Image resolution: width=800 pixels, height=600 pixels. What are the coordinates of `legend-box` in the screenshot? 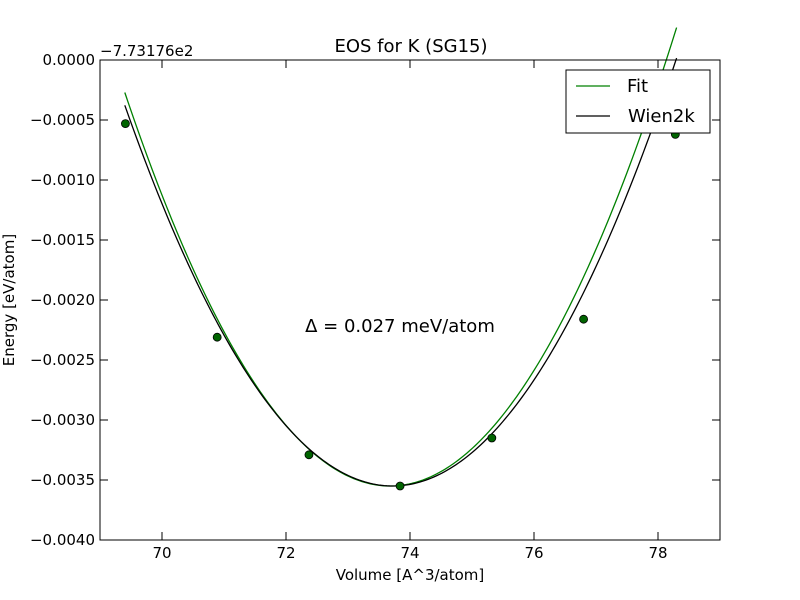 It's located at (638, 101).